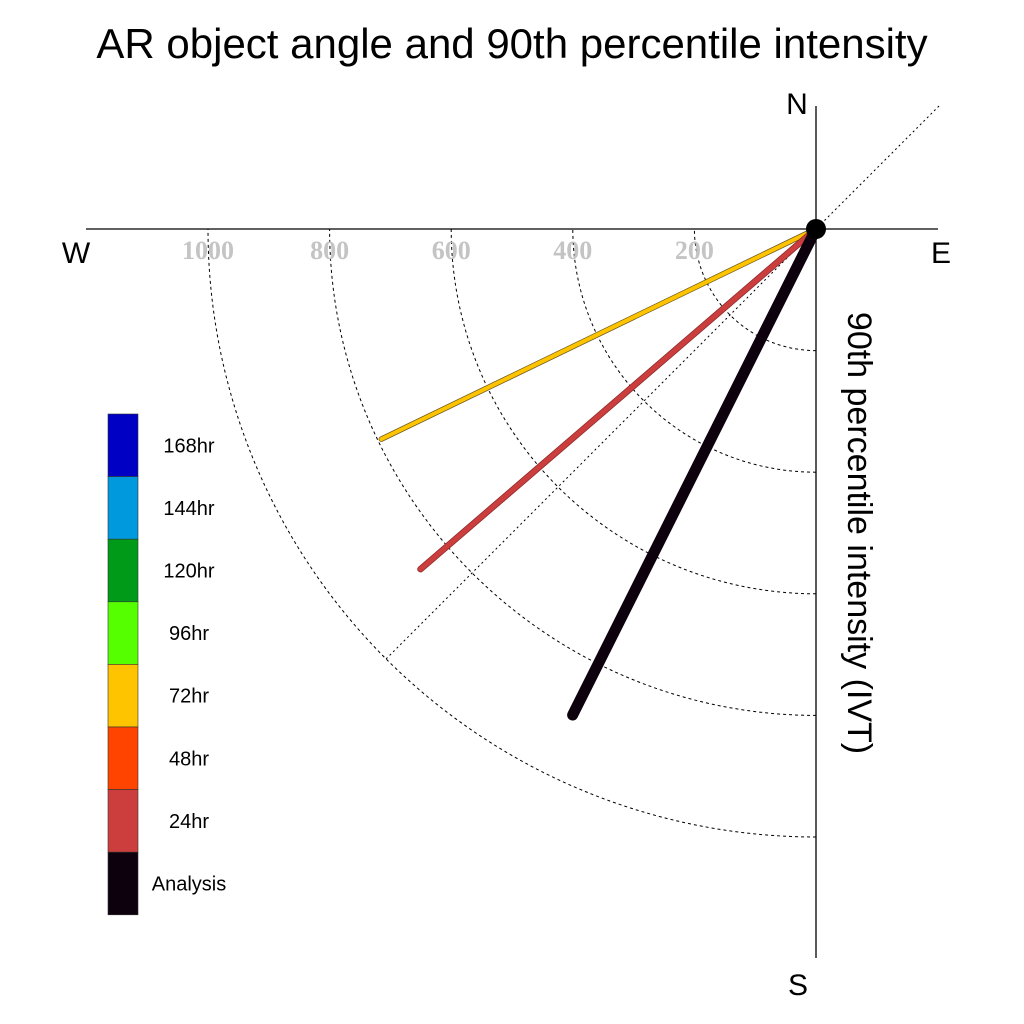  Describe the element at coordinates (208, 250) in the screenshot. I see `ring-tick-label: 1000` at that location.